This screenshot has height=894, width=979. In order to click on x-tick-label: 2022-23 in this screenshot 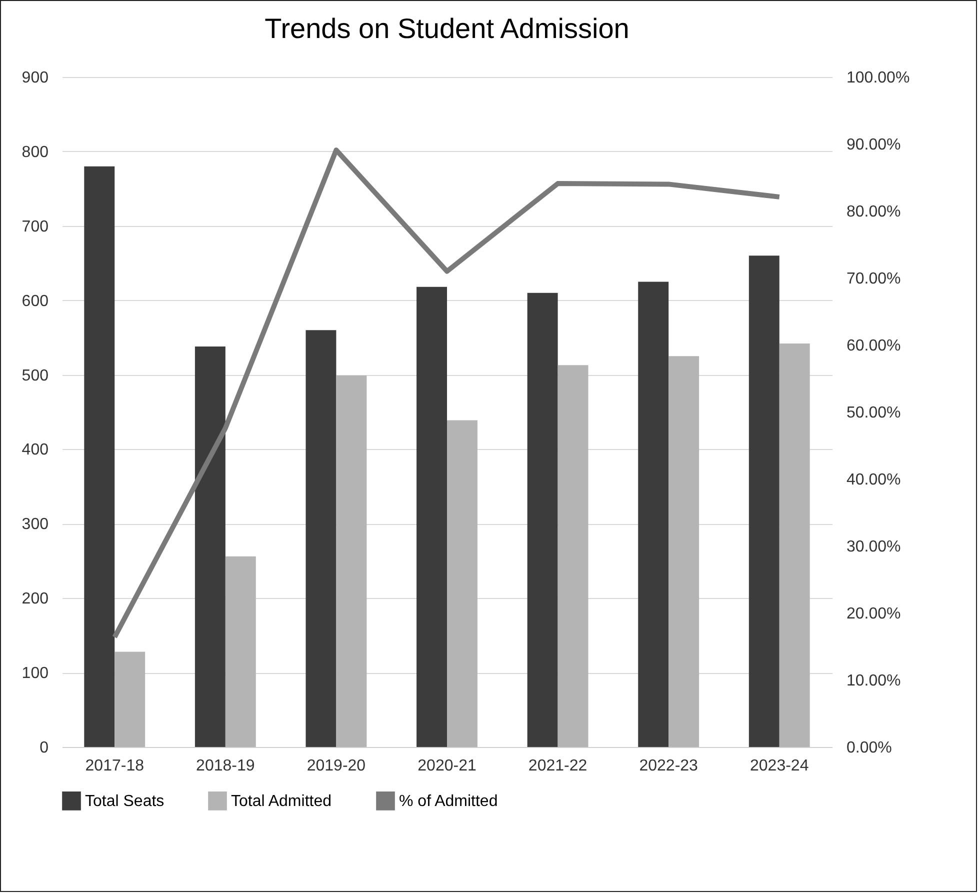, I will do `click(668, 766)`.